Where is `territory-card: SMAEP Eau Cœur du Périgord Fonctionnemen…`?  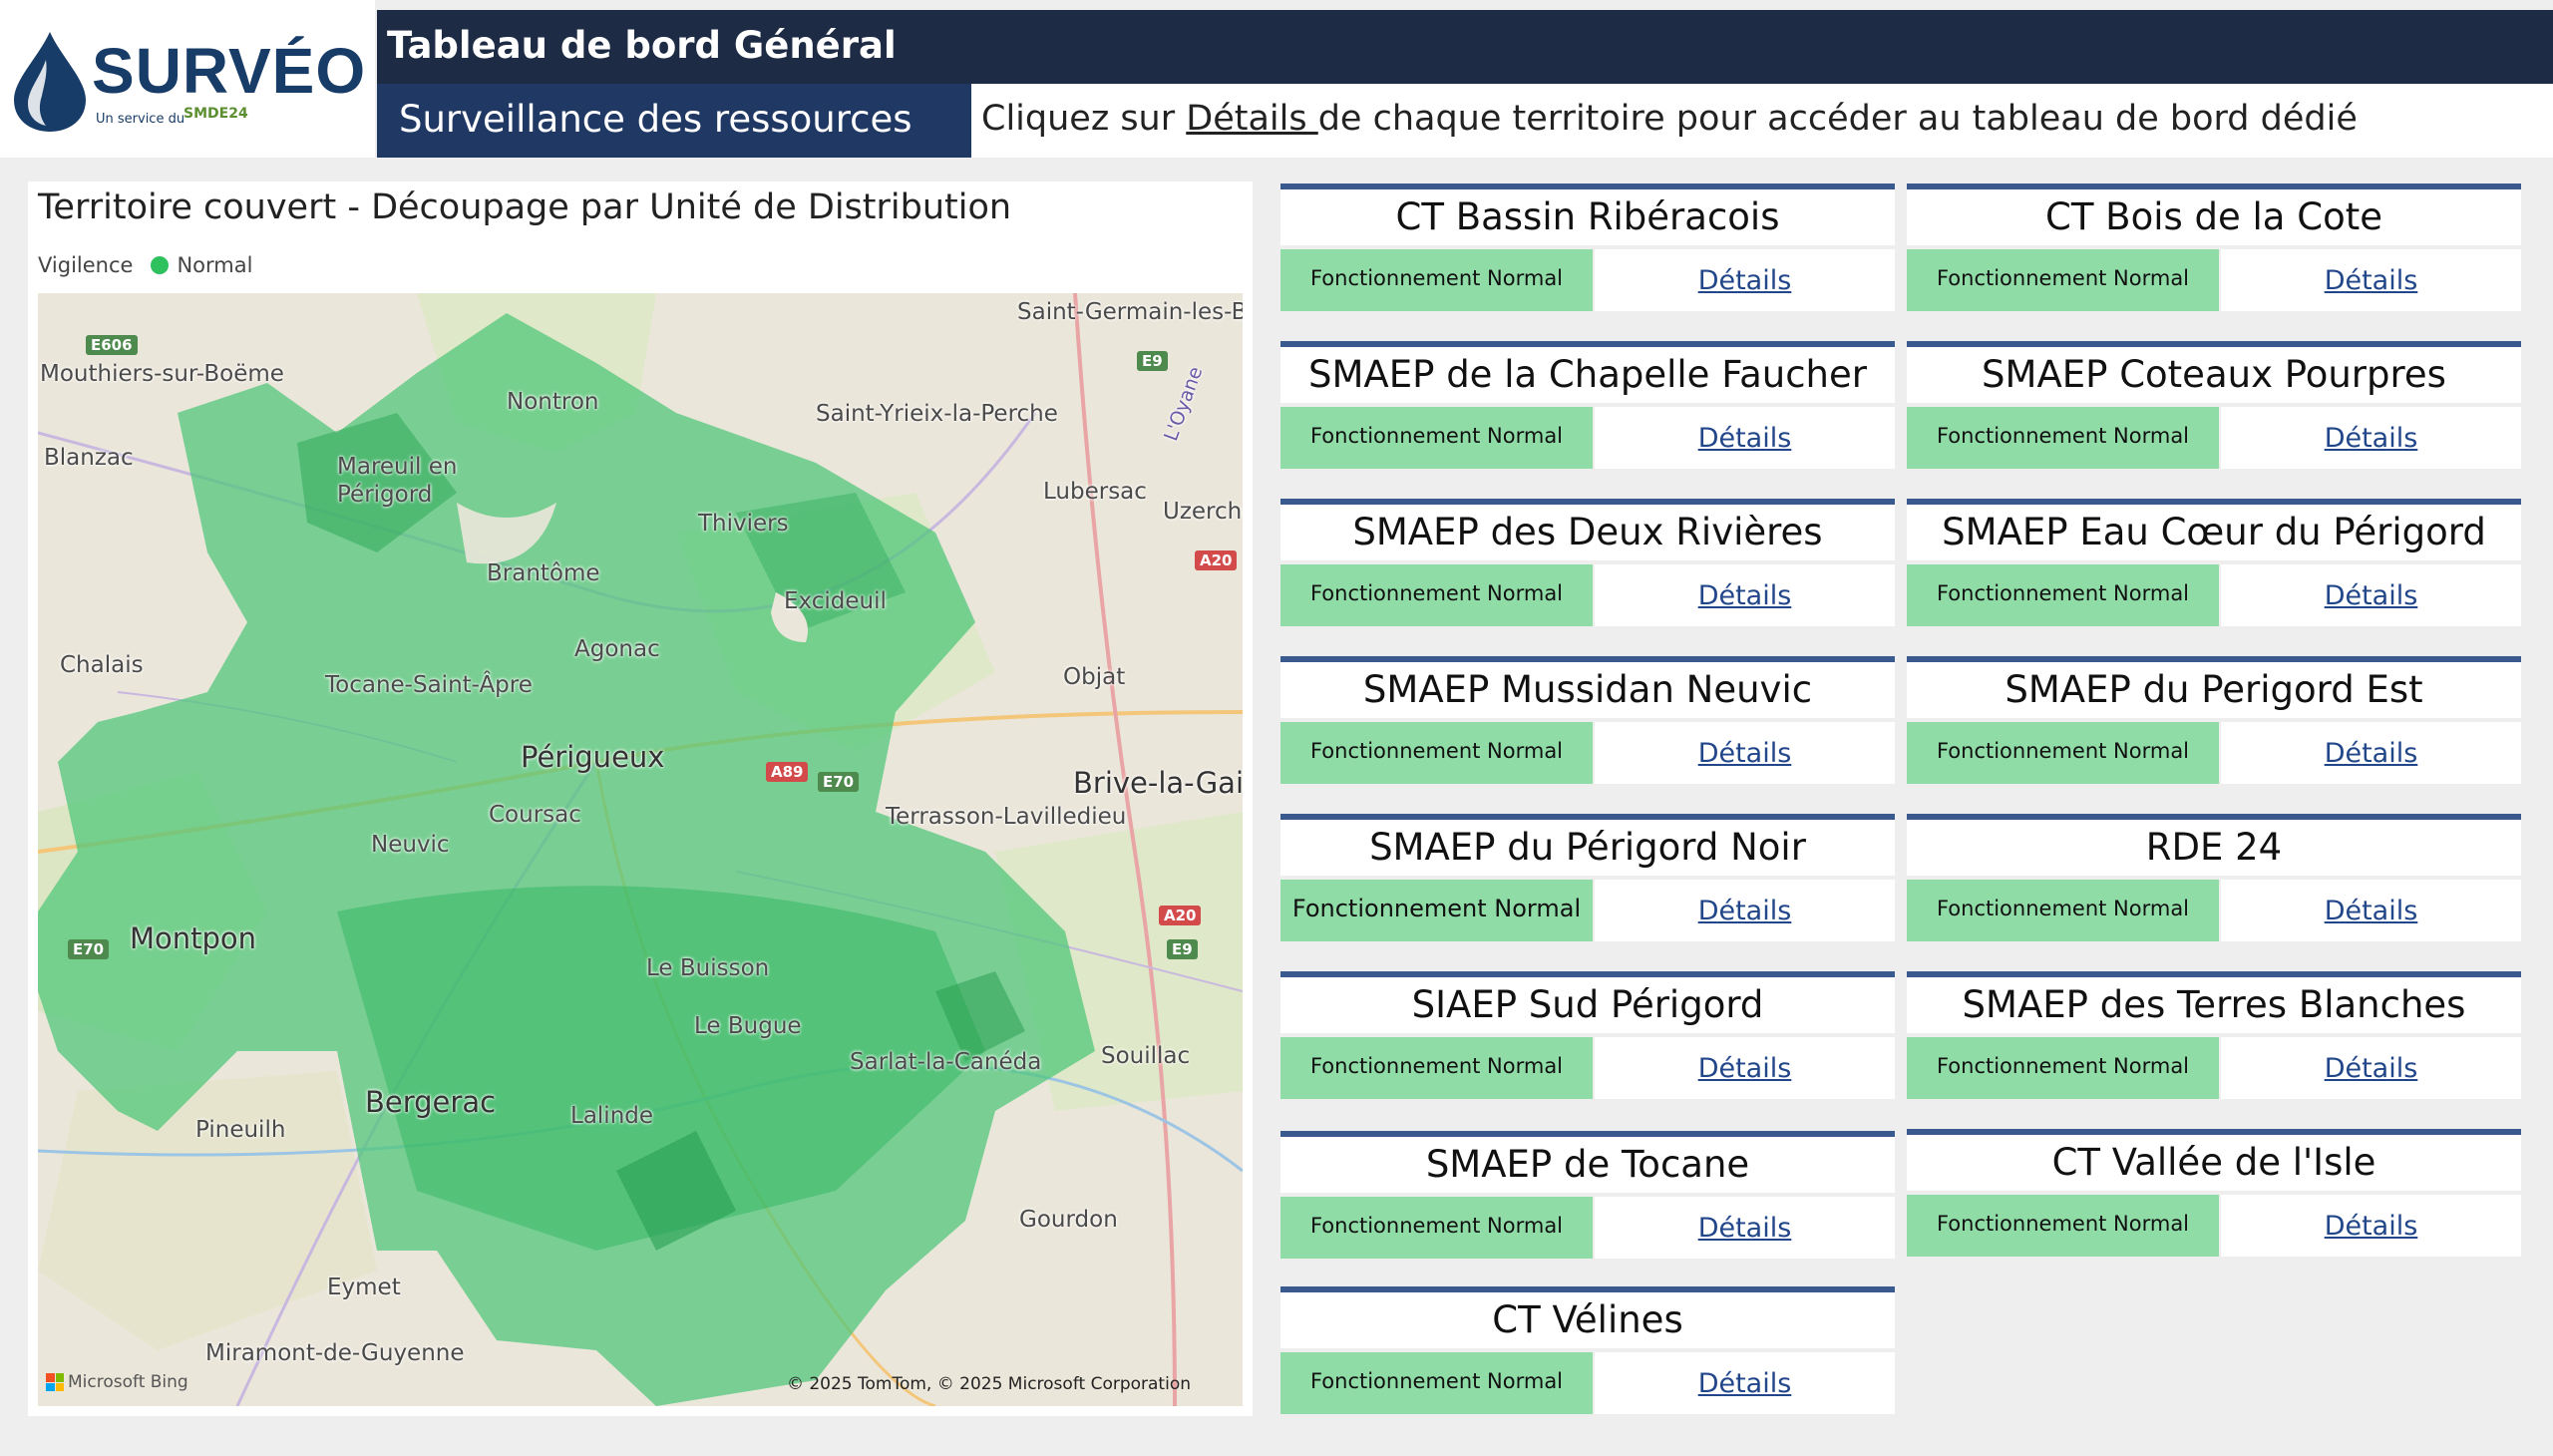
territory-card: SMAEP Eau Cœur du Périgord Fonctionnemen… is located at coordinates (2214, 562).